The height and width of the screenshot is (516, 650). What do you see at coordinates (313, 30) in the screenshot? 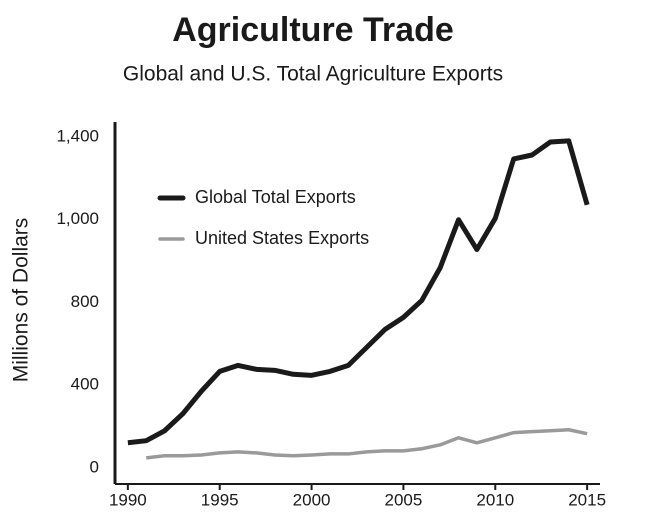
I see `chart-title: Agriculture Trade` at bounding box center [313, 30].